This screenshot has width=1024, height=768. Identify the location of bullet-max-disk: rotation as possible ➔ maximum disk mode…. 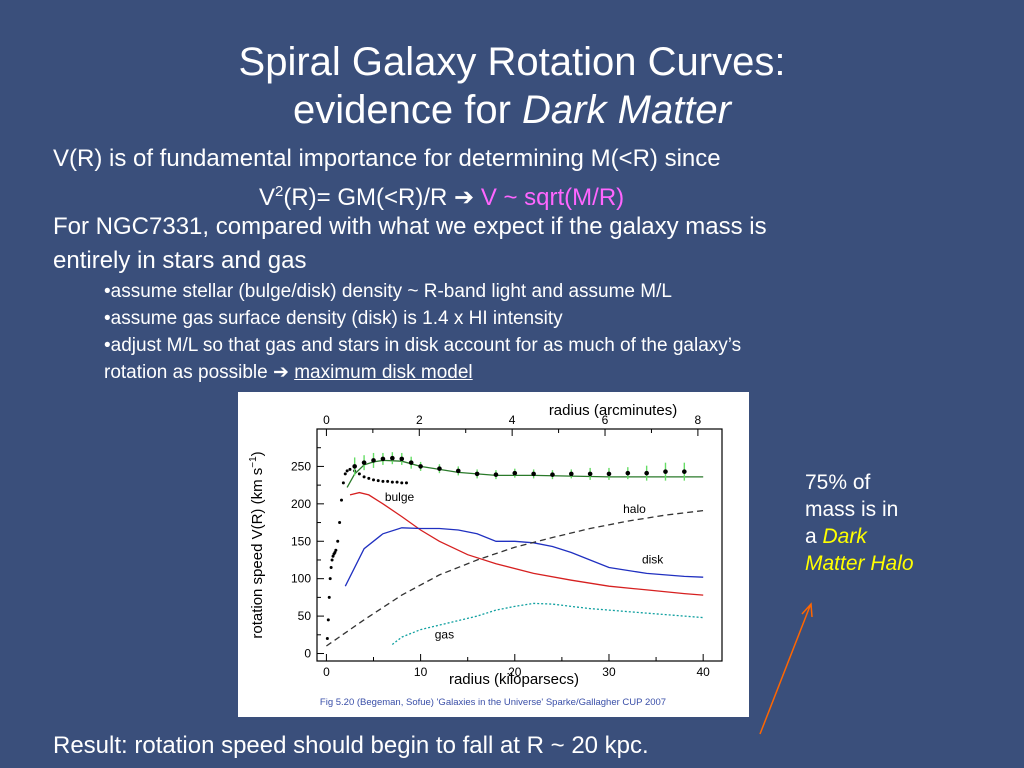
(288, 373).